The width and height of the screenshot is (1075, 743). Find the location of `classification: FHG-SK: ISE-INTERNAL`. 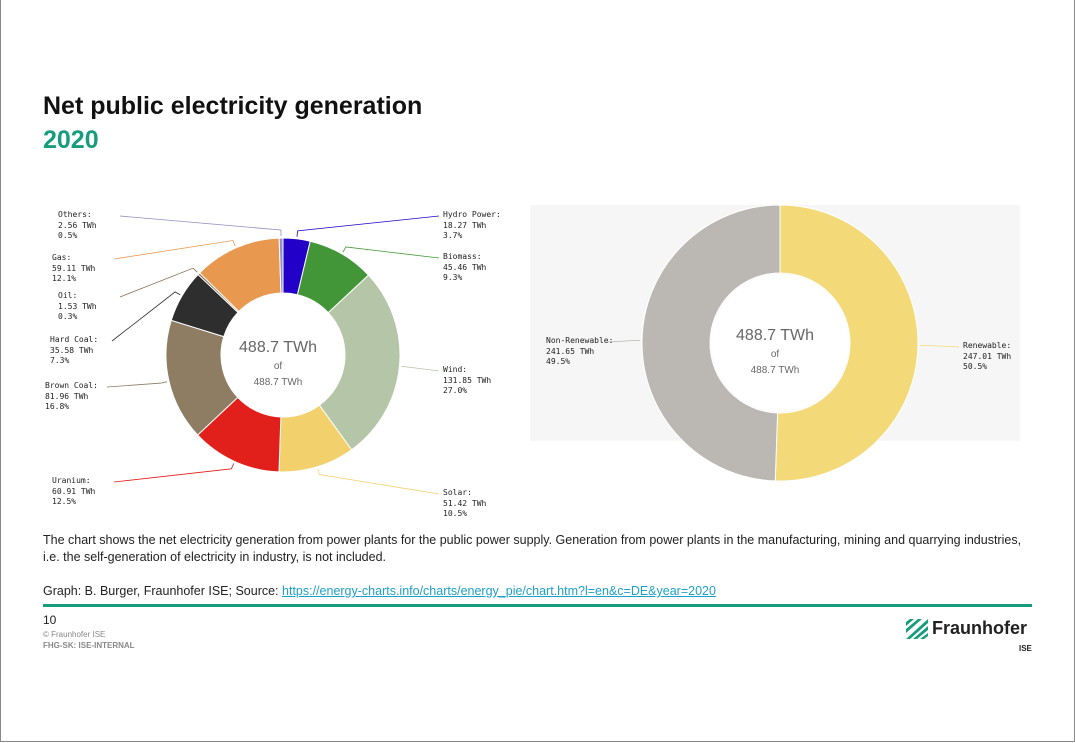

classification: FHG-SK: ISE-INTERNAL is located at coordinates (89, 645).